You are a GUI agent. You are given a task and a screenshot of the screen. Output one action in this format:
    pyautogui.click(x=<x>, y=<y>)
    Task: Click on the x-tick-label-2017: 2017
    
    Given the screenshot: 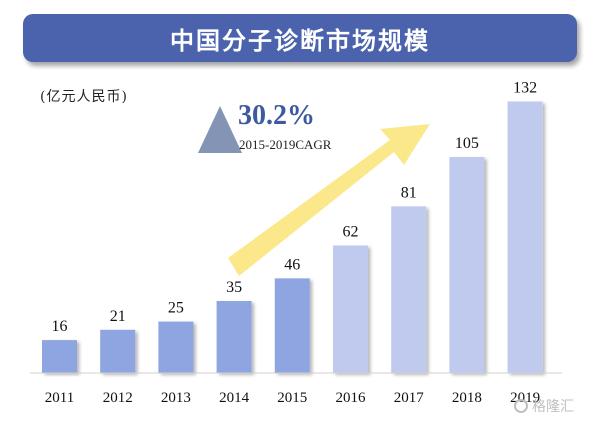 What is the action you would take?
    pyautogui.click(x=409, y=398)
    